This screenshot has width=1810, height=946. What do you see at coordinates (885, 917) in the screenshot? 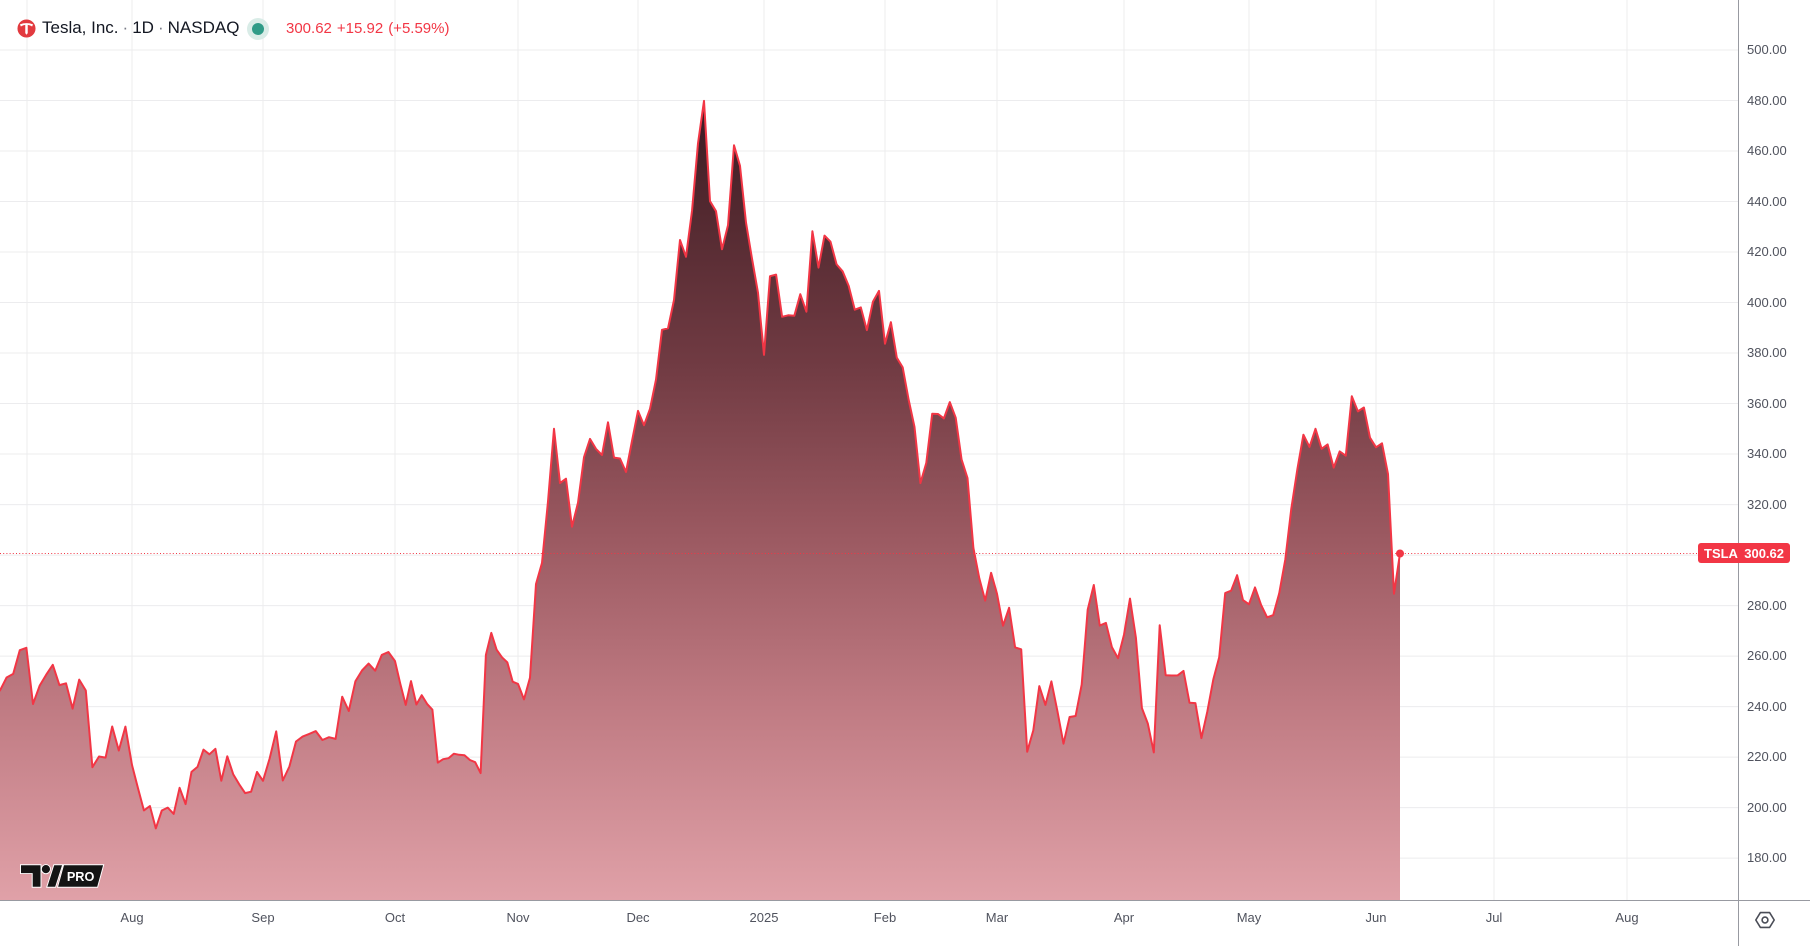
I see `time-axis-label: Feb` at bounding box center [885, 917].